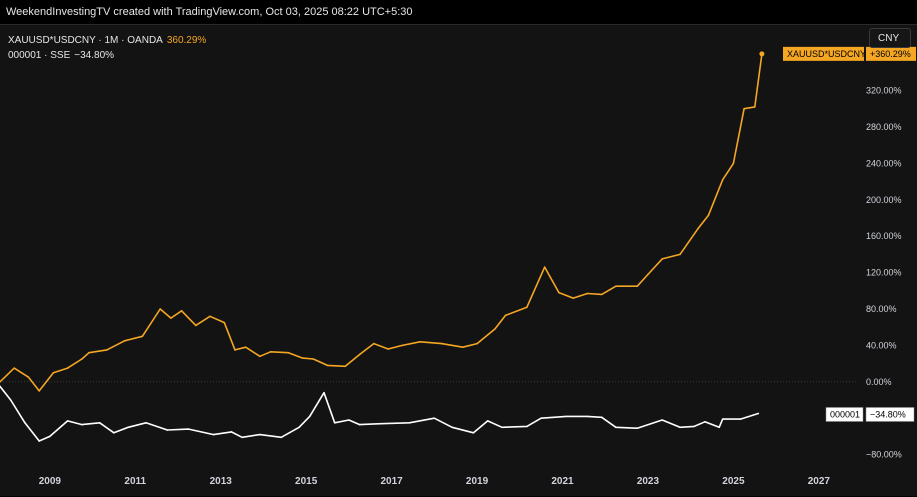 This screenshot has height=497, width=917. What do you see at coordinates (306, 481) in the screenshot?
I see `x-tick-label: 2015` at bounding box center [306, 481].